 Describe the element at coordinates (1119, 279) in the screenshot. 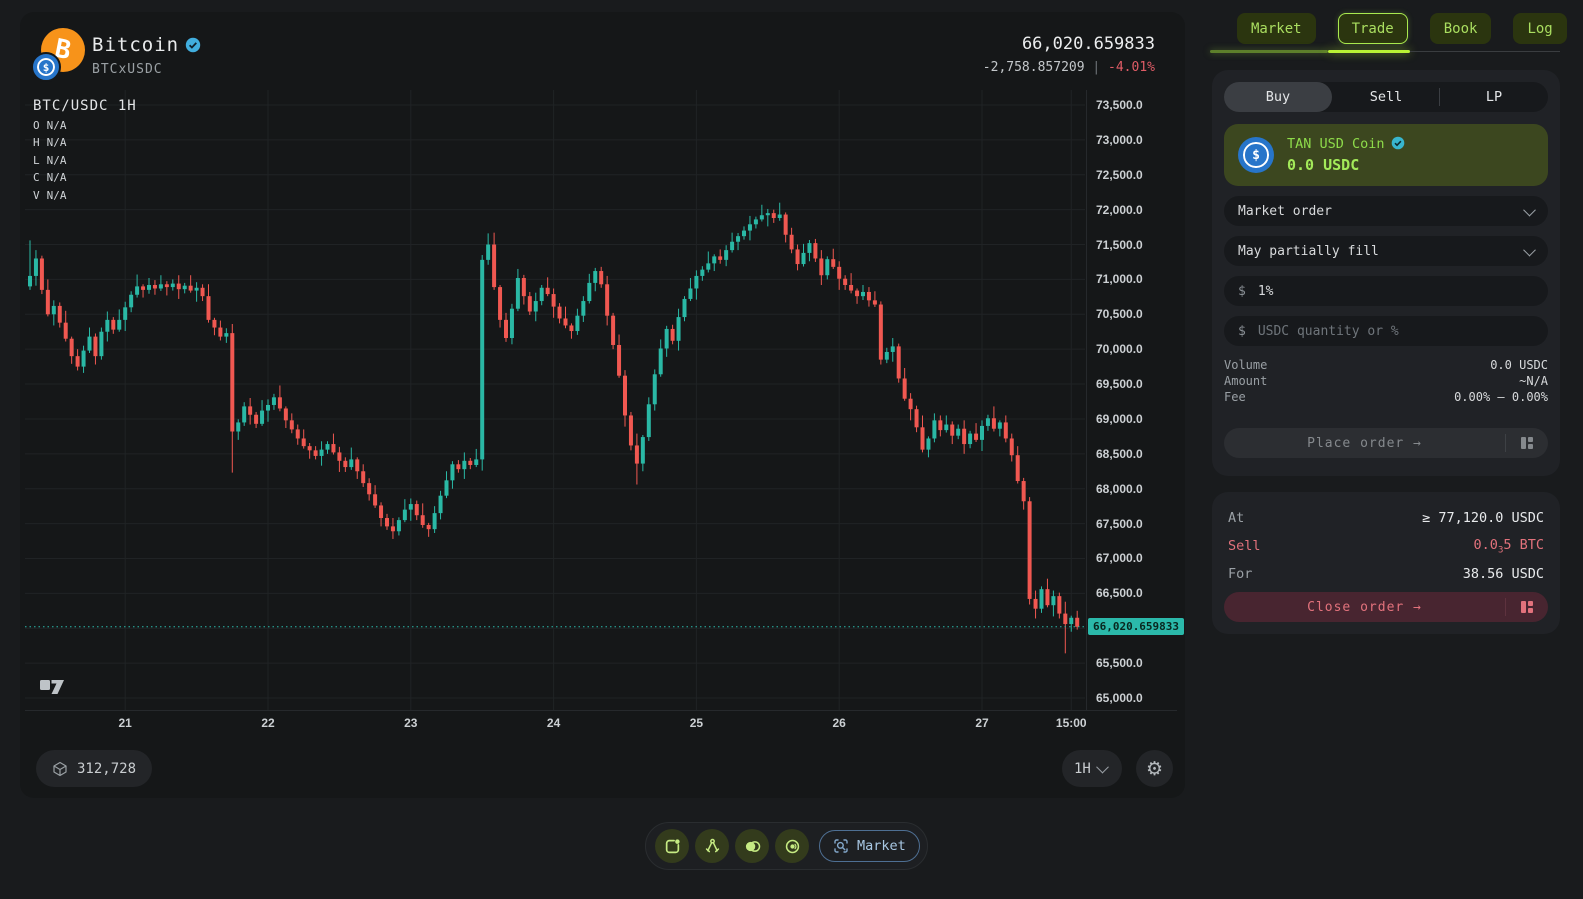

I see `y-axis-label: 71,000.0` at that location.